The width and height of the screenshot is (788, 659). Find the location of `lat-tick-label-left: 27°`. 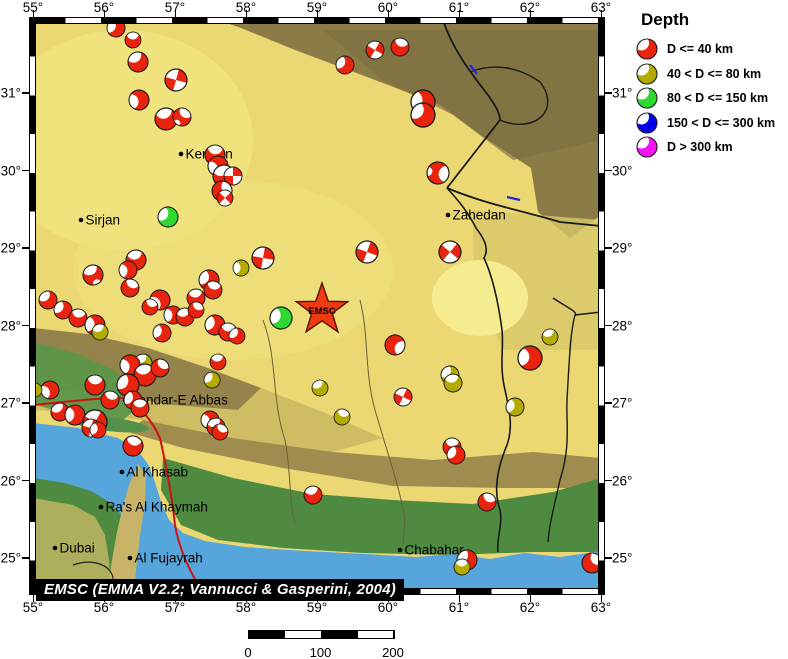

lat-tick-label-left: 27° is located at coordinates (10, 403).